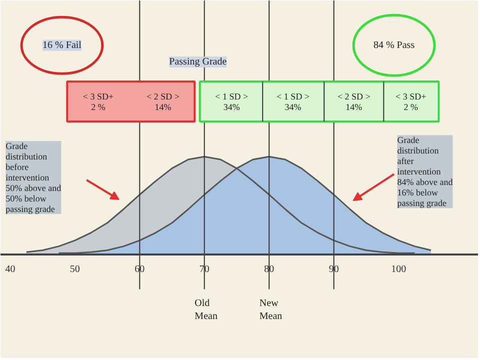 Image resolution: width=480 pixels, height=360 pixels. Describe the element at coordinates (398, 270) in the screenshot. I see `x-tick-label: 100` at that location.